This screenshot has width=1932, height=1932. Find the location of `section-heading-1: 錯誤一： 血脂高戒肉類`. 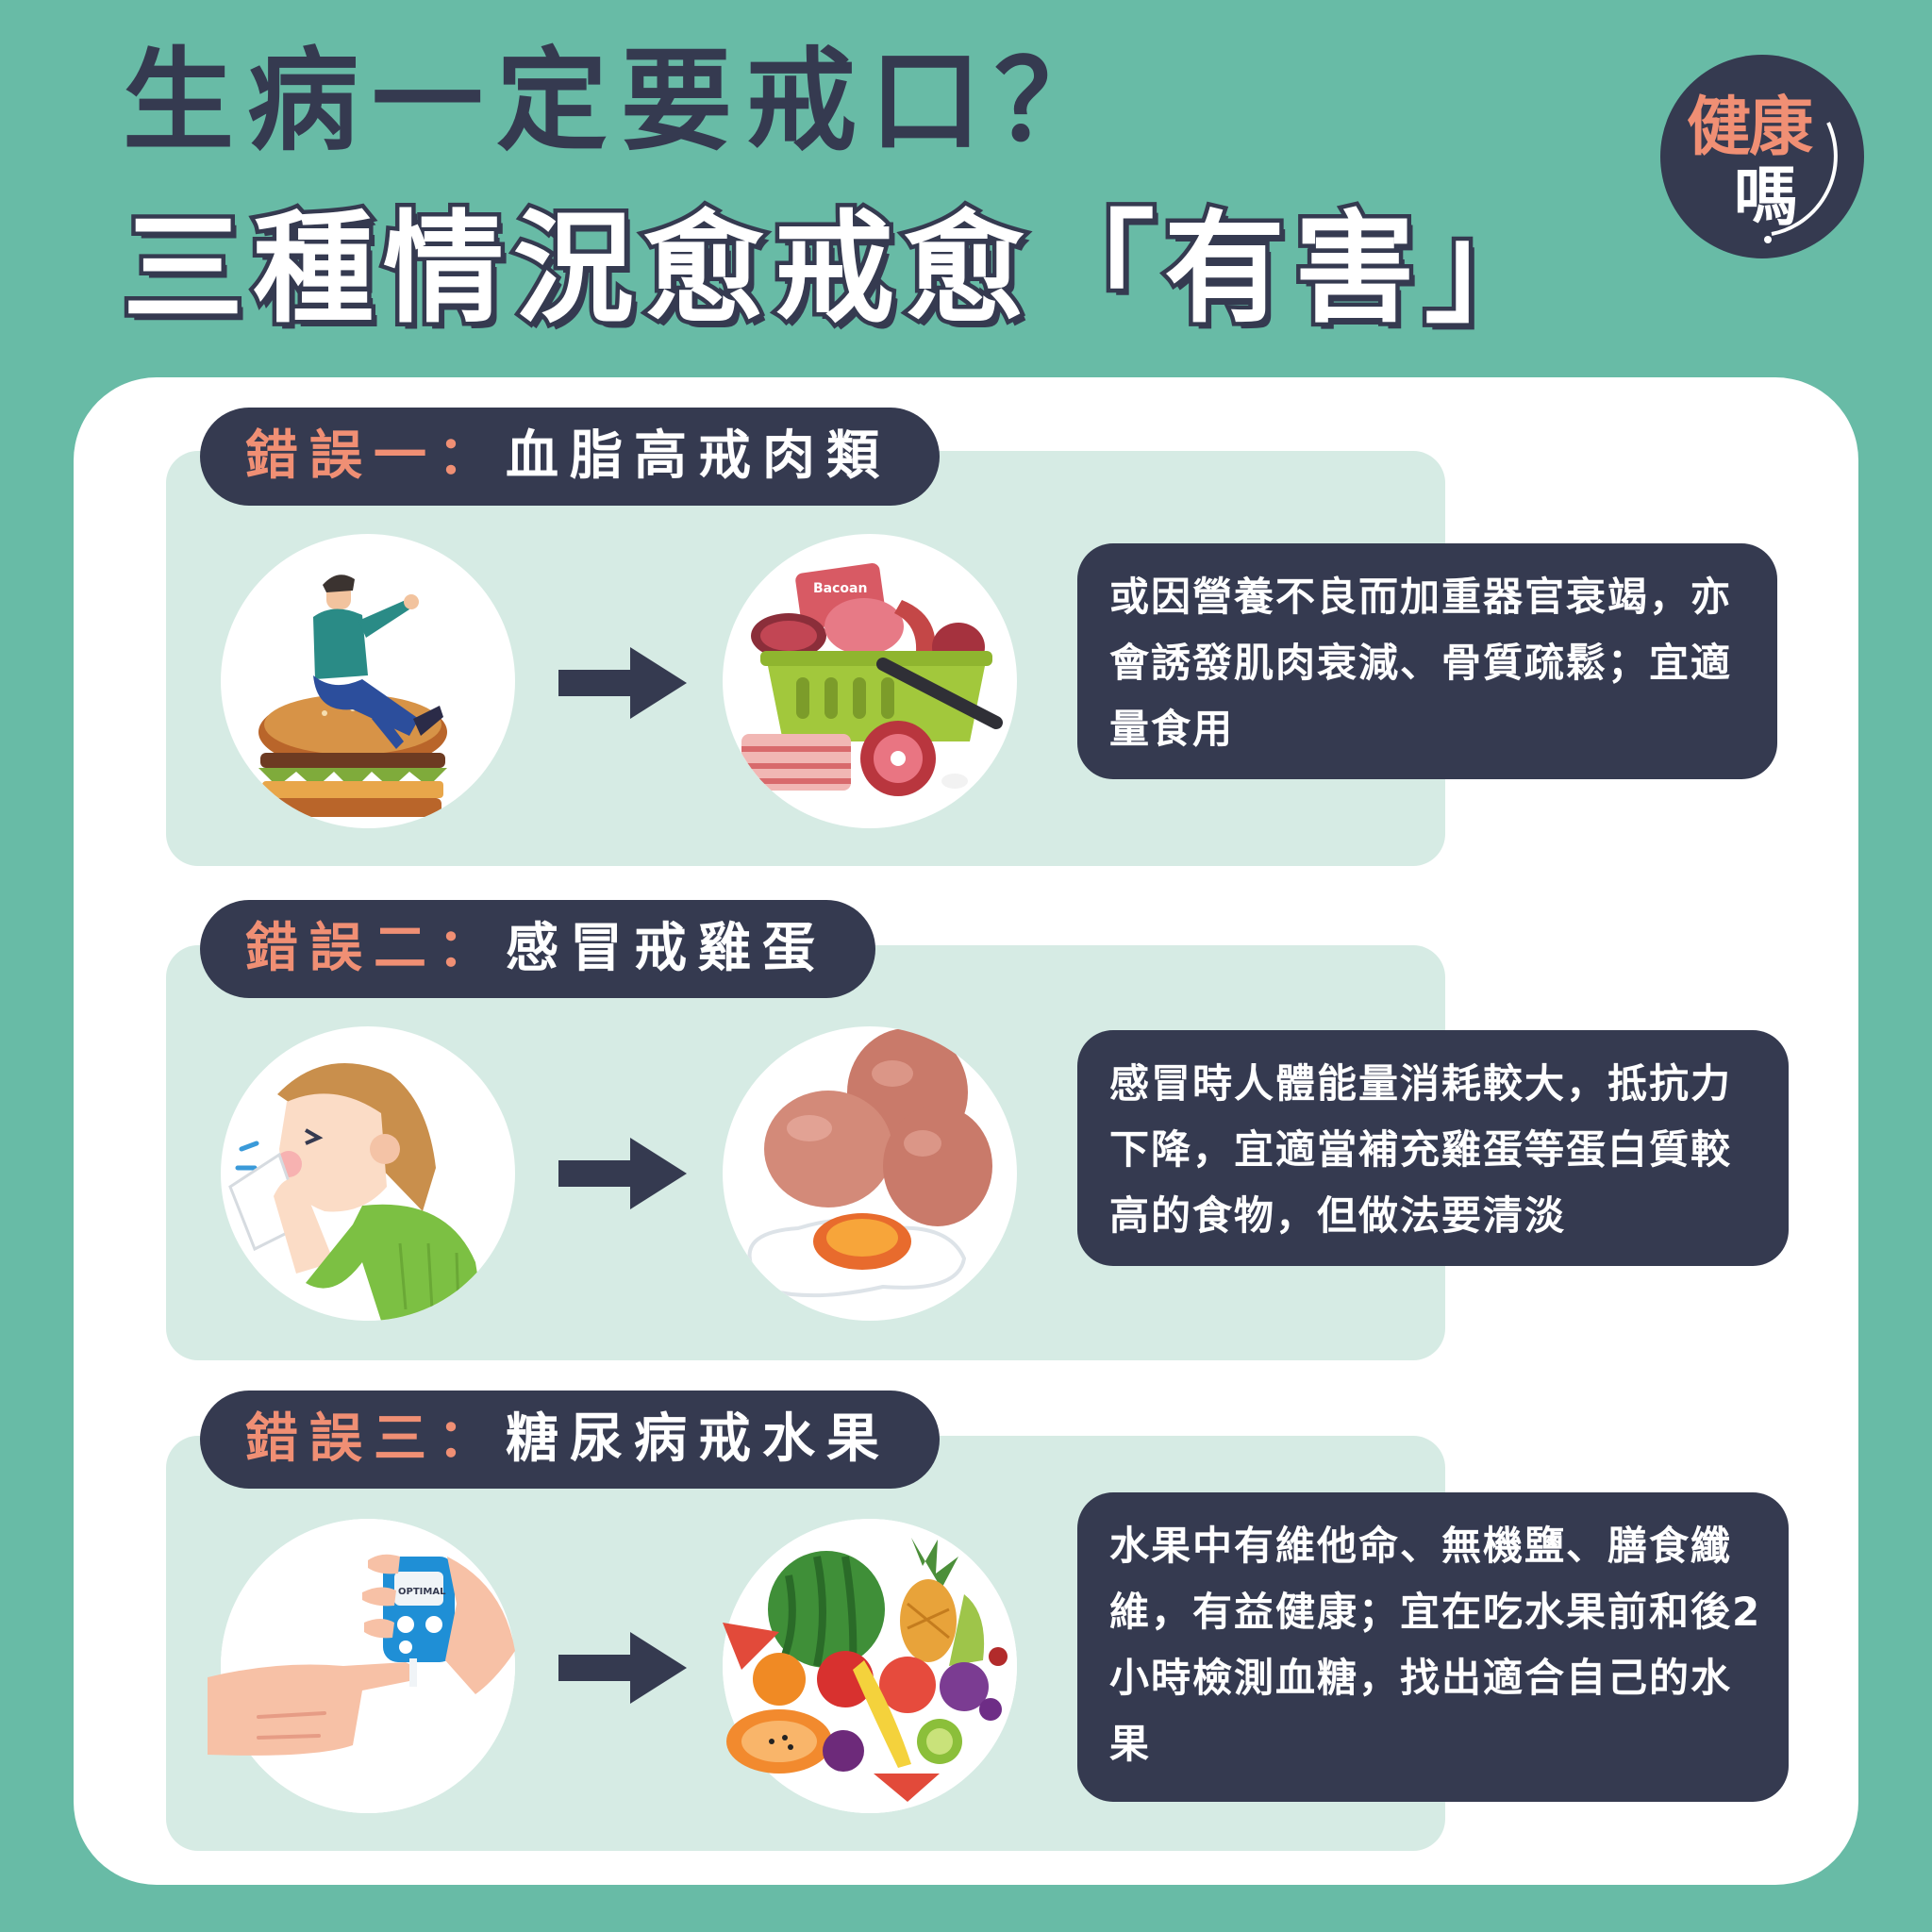

section-heading-1: 錯誤一： 血脂高戒肉類 is located at coordinates (570, 457).